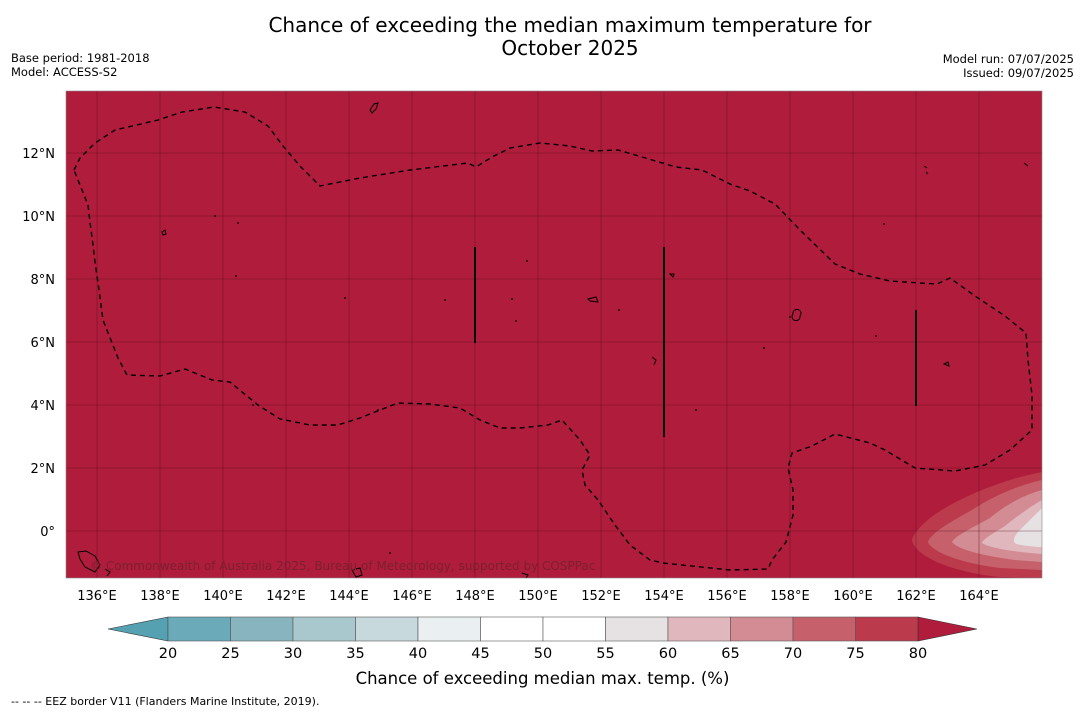  I want to click on meta-right: Model run: 07/07/2025 Issued: 09/07/2025, so click(1008, 66).